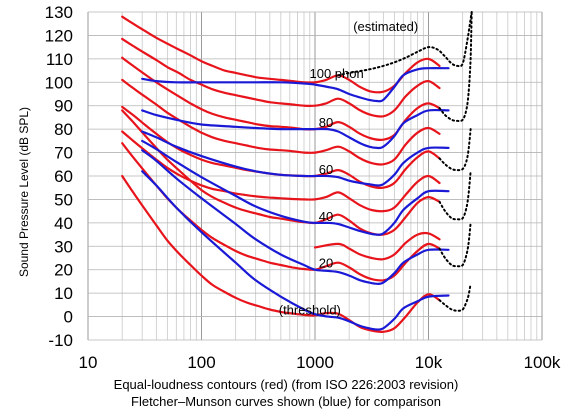 This screenshot has width=564, height=418. I want to click on y-tick-label: 80, so click(63, 129).